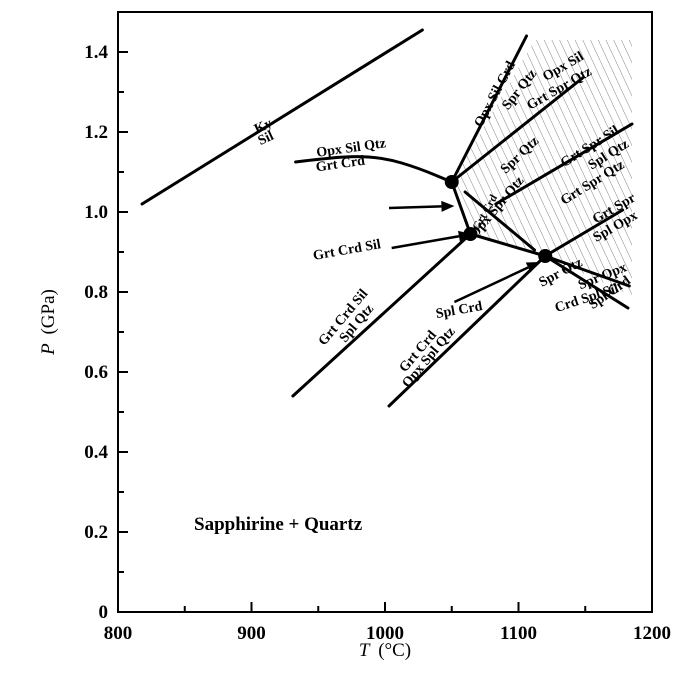  I want to click on y-axis-label: P (GPa), so click(48, 322).